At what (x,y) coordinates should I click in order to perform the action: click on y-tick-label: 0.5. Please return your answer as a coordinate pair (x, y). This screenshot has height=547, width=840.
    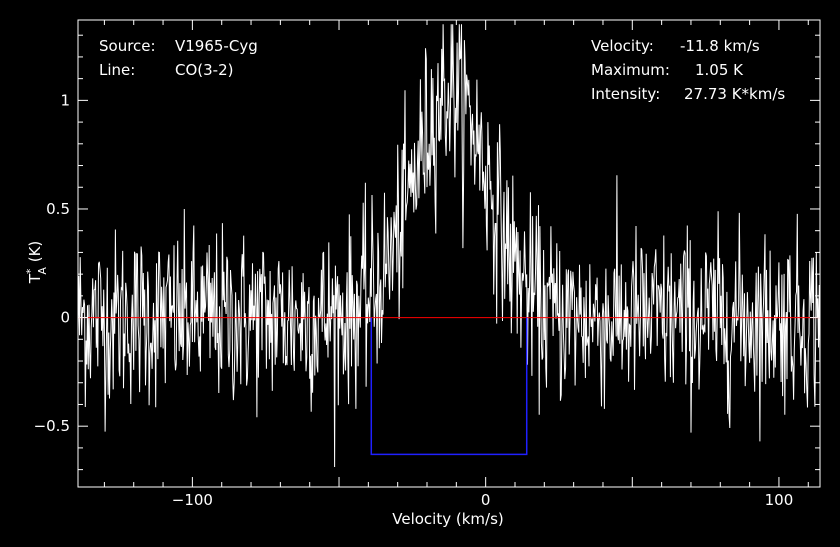
    Looking at the image, I should click on (58, 209).